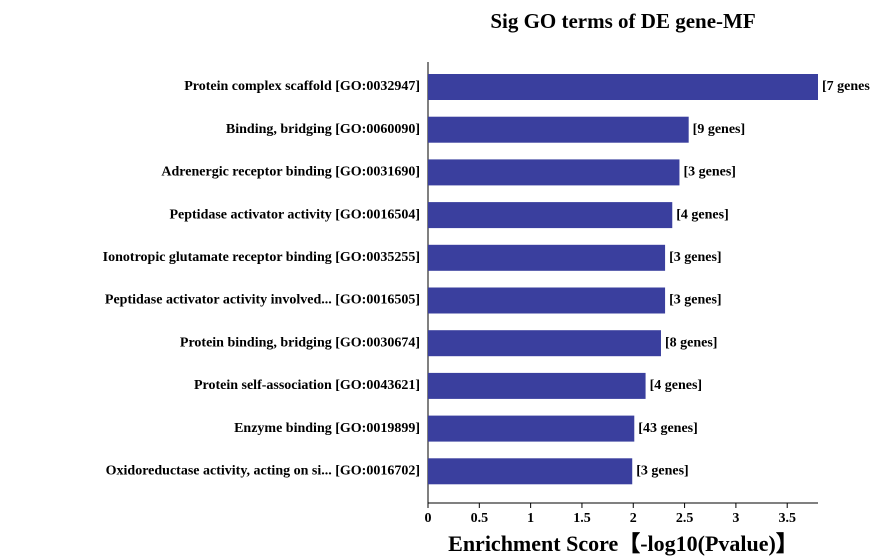 The image size is (888, 558). I want to click on chart-title: Sig GO terms of DE gene-MF, so click(622, 21).